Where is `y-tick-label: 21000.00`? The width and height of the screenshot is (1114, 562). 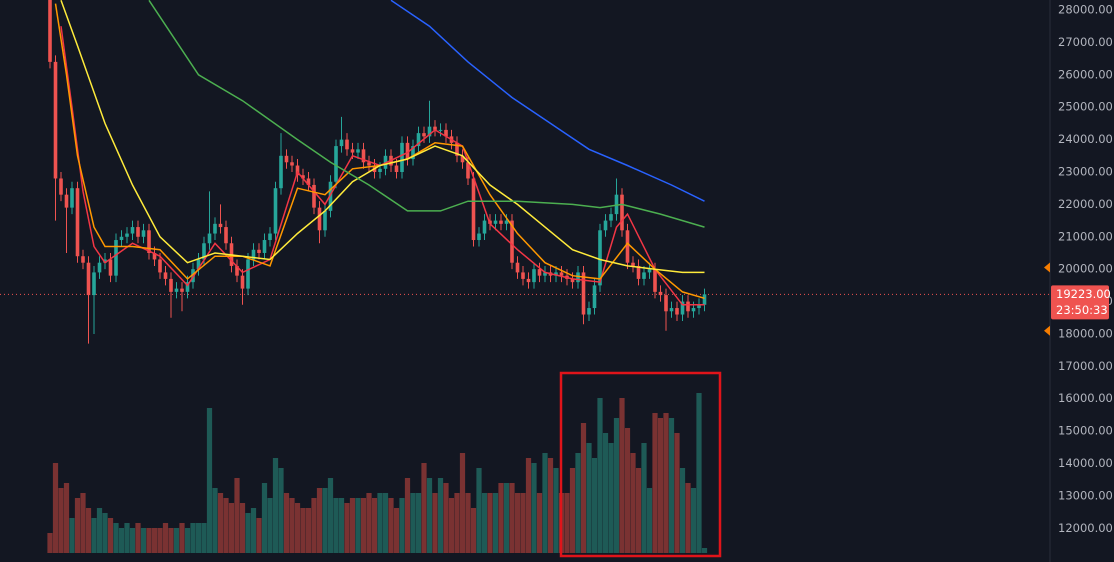 y-tick-label: 21000.00 is located at coordinates (1085, 236).